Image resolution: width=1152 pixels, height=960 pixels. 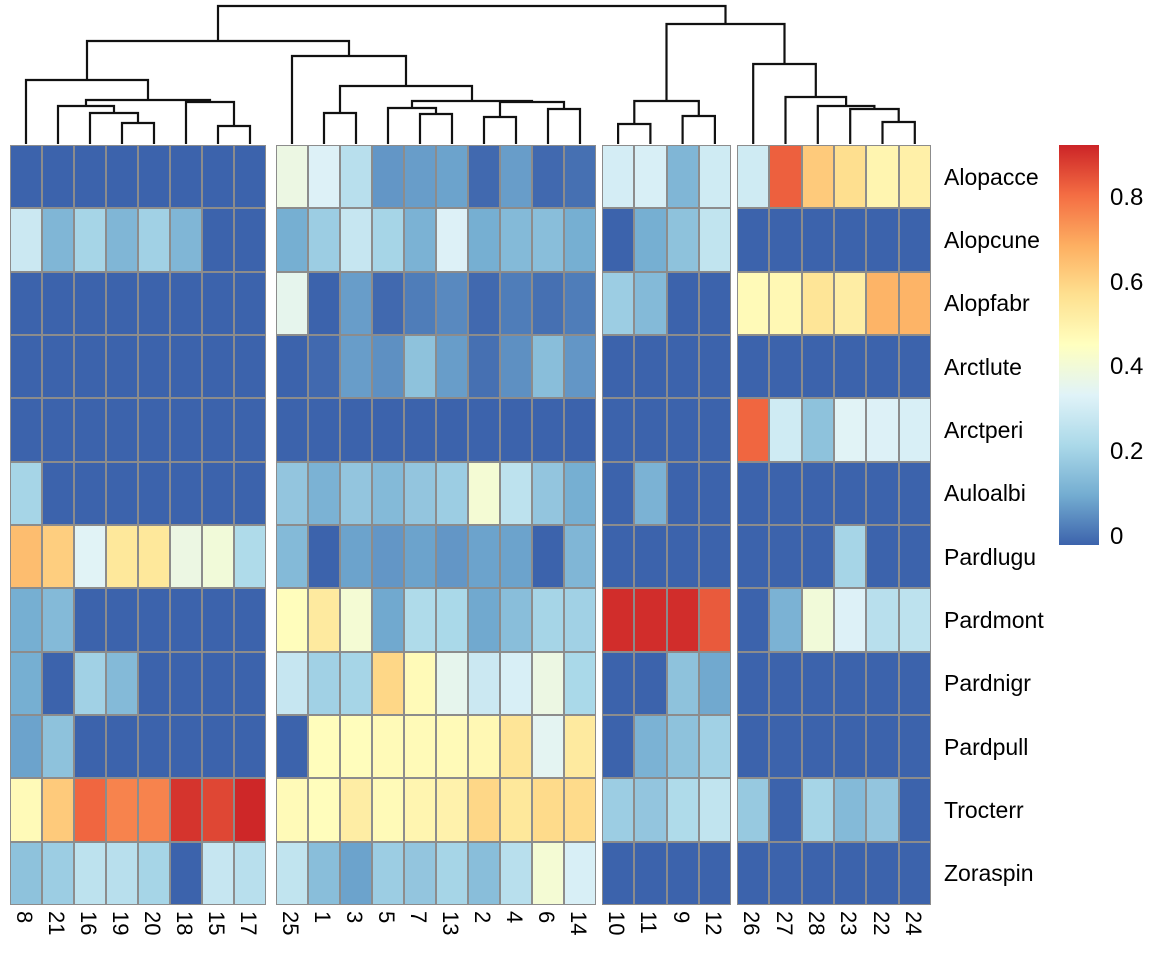 I want to click on column-label: 7, so click(x=418, y=917).